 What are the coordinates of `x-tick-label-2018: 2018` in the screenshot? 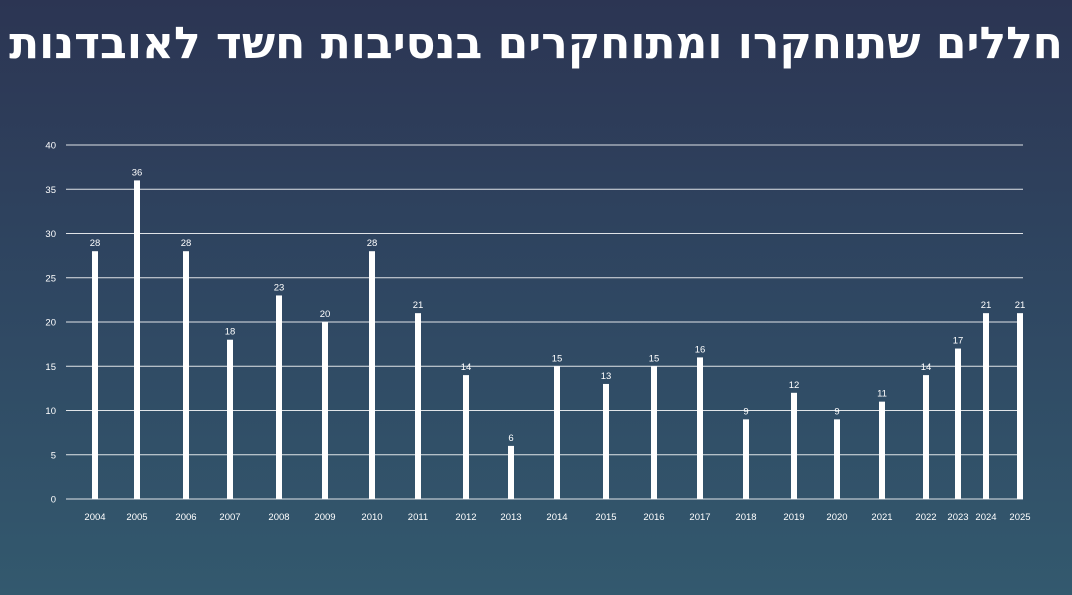 It's located at (745, 517).